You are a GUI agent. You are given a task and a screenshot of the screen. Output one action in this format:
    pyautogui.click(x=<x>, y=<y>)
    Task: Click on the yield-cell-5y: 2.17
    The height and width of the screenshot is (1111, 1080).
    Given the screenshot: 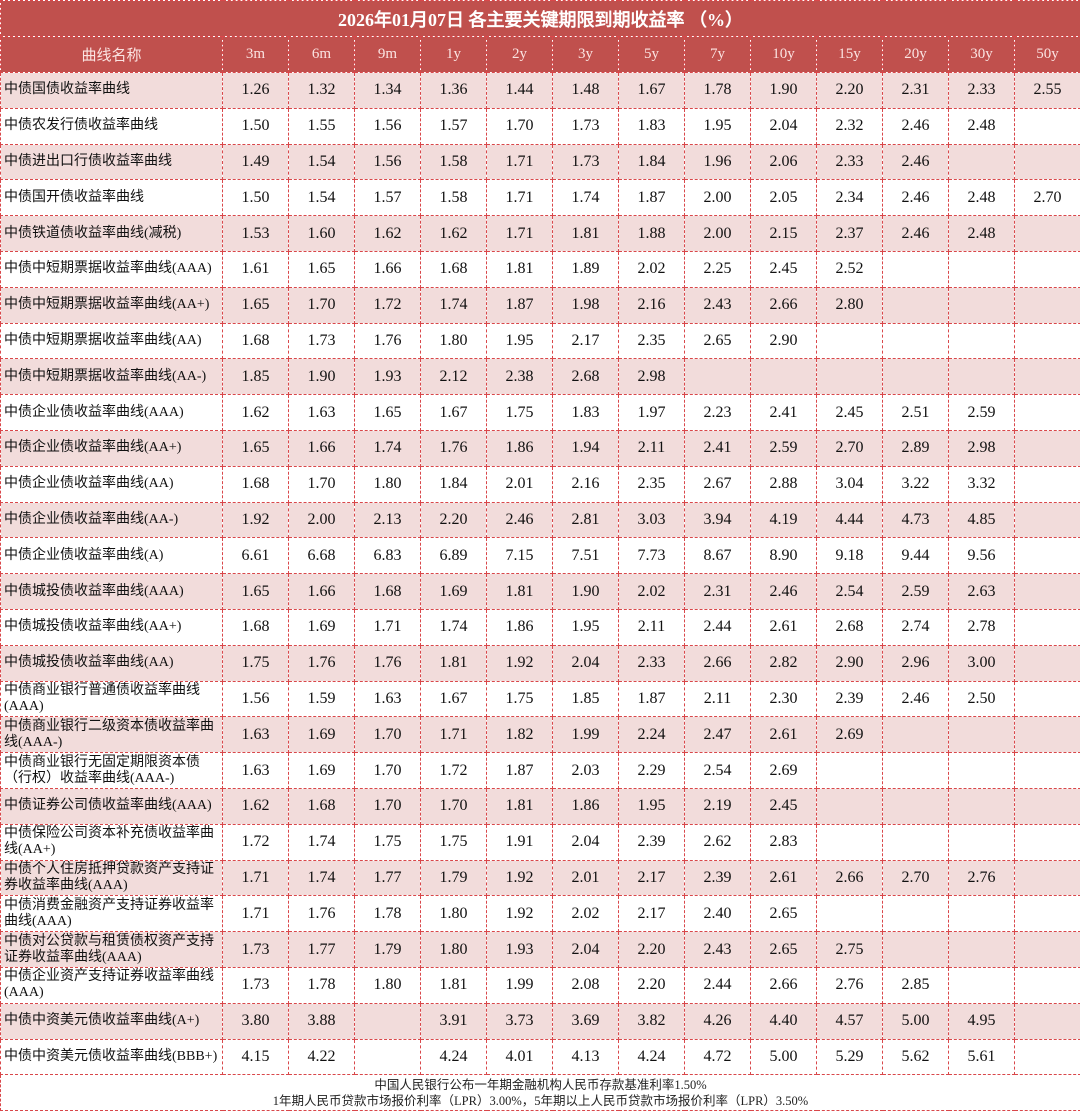 What is the action you would take?
    pyautogui.click(x=652, y=914)
    